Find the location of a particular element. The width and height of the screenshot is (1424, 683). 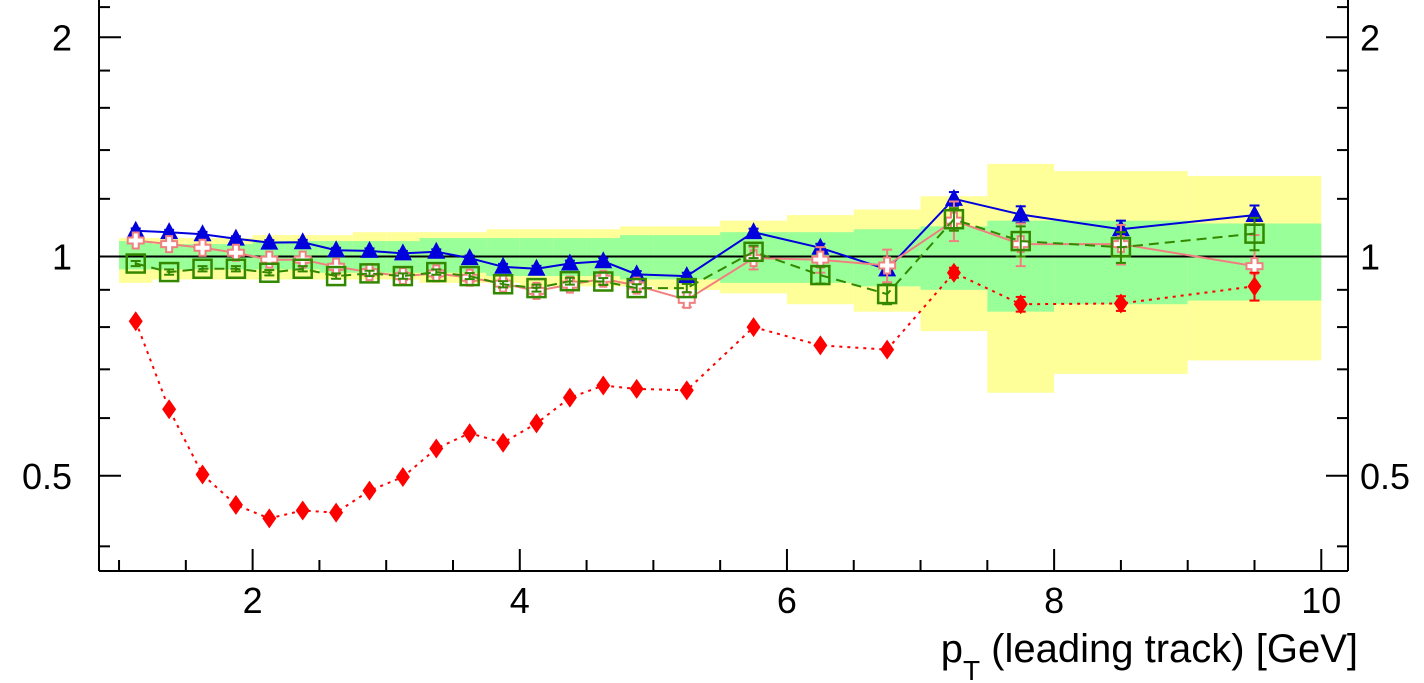

y-tick-label-left: 0.5 is located at coordinates (47, 476).